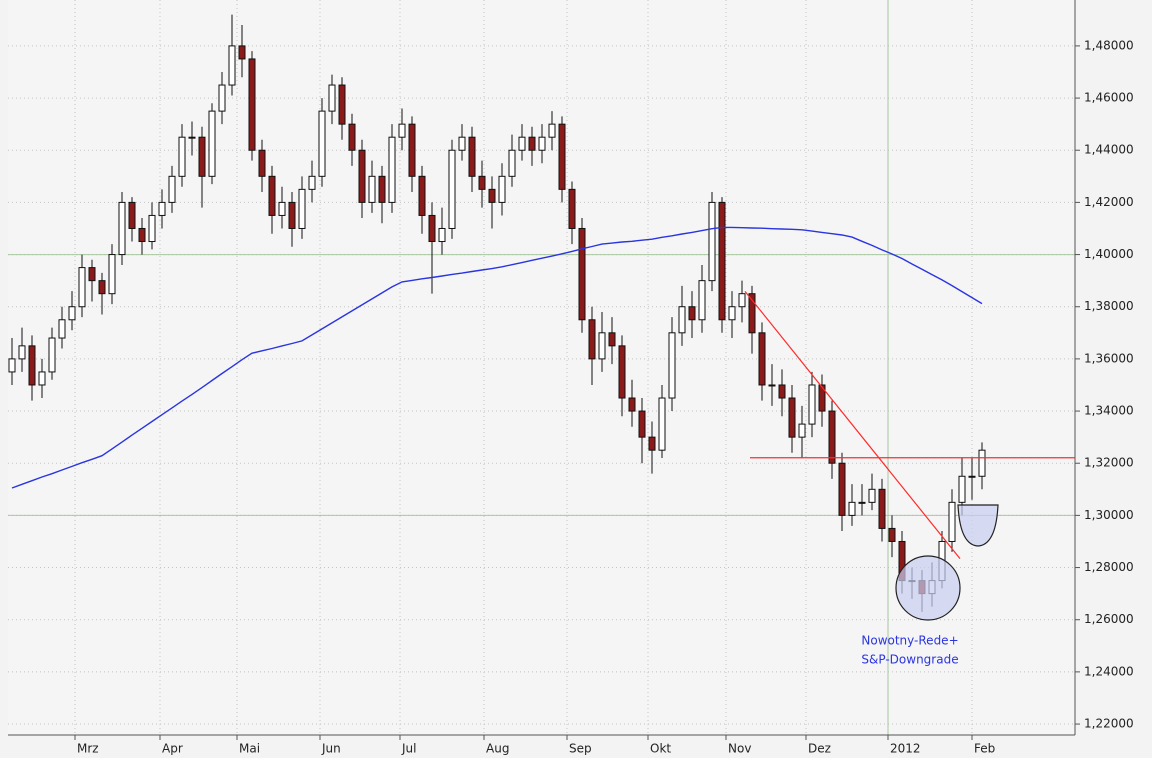  I want to click on y-tick-label: 1,44000, so click(1109, 150).